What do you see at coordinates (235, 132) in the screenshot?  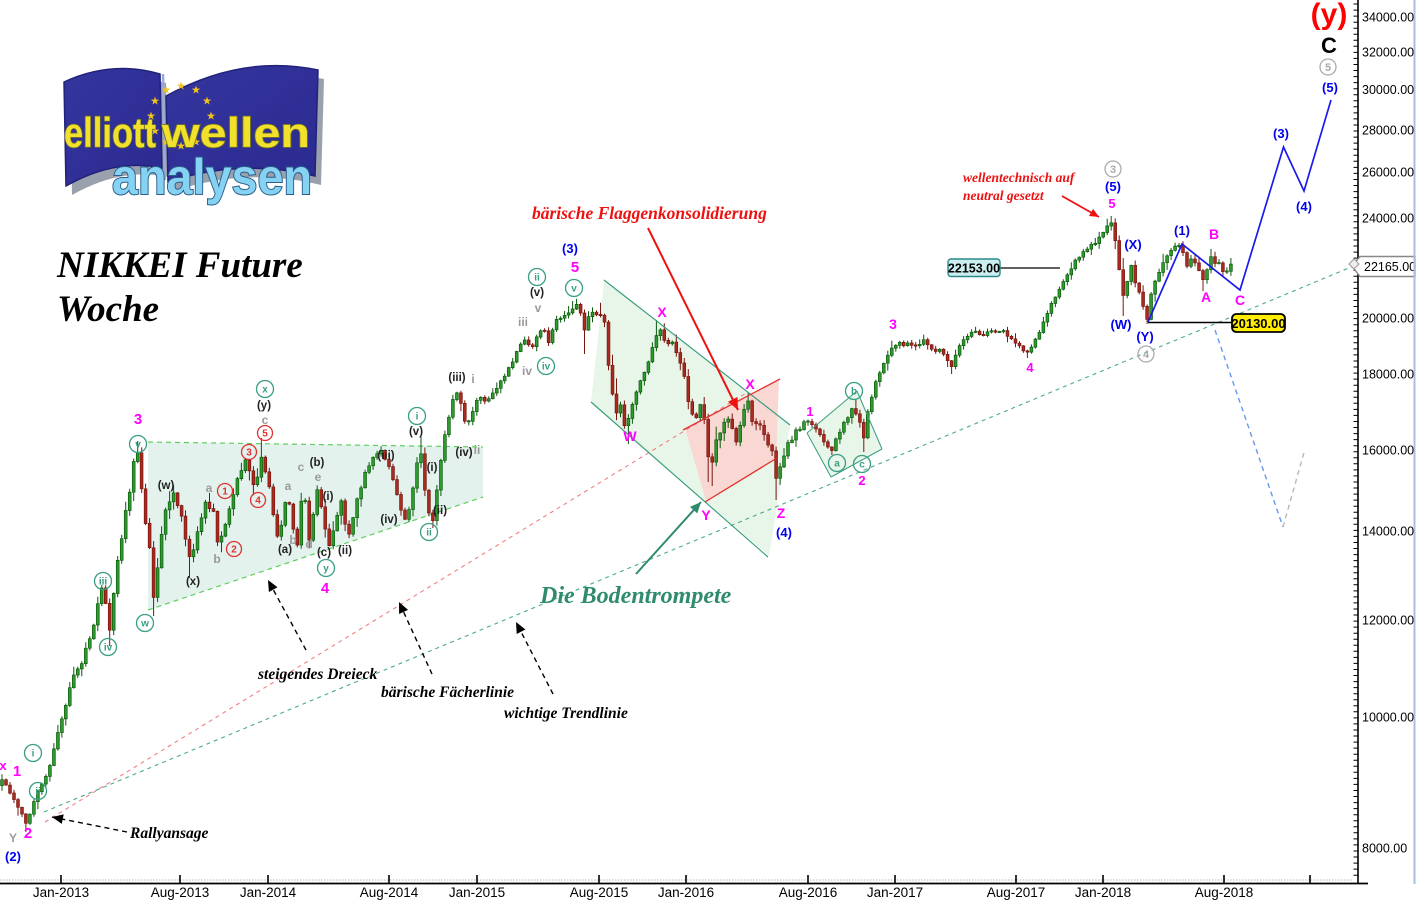 I see `svg-text: wellen` at bounding box center [235, 132].